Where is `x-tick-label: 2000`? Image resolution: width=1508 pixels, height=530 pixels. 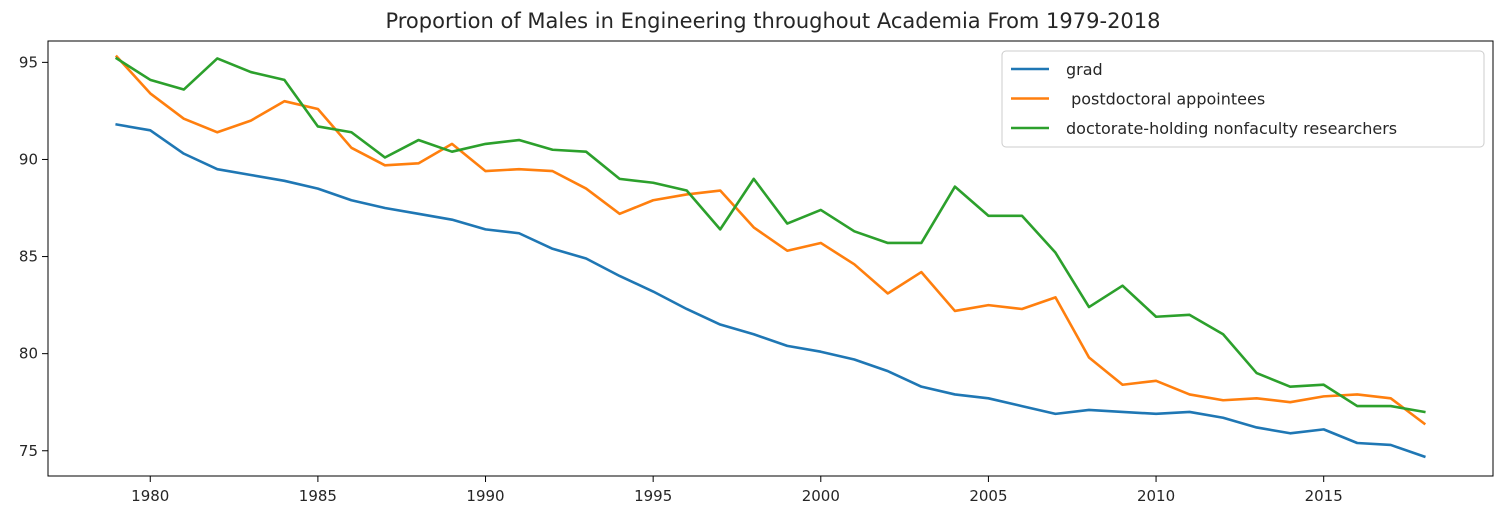
x-tick-label: 2000 is located at coordinates (821, 496).